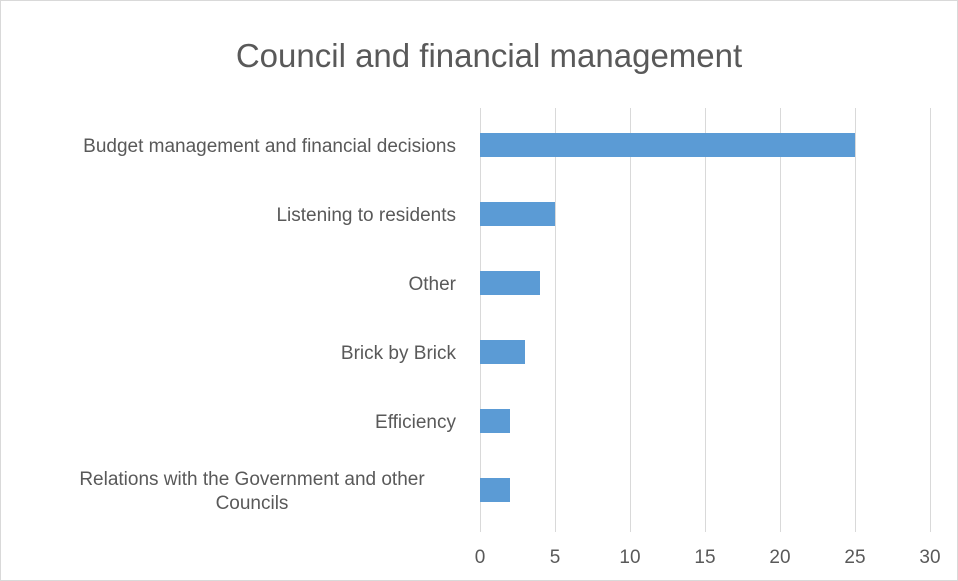 Image resolution: width=958 pixels, height=581 pixels. Describe the element at coordinates (252, 503) in the screenshot. I see `category-label: Councils` at that location.